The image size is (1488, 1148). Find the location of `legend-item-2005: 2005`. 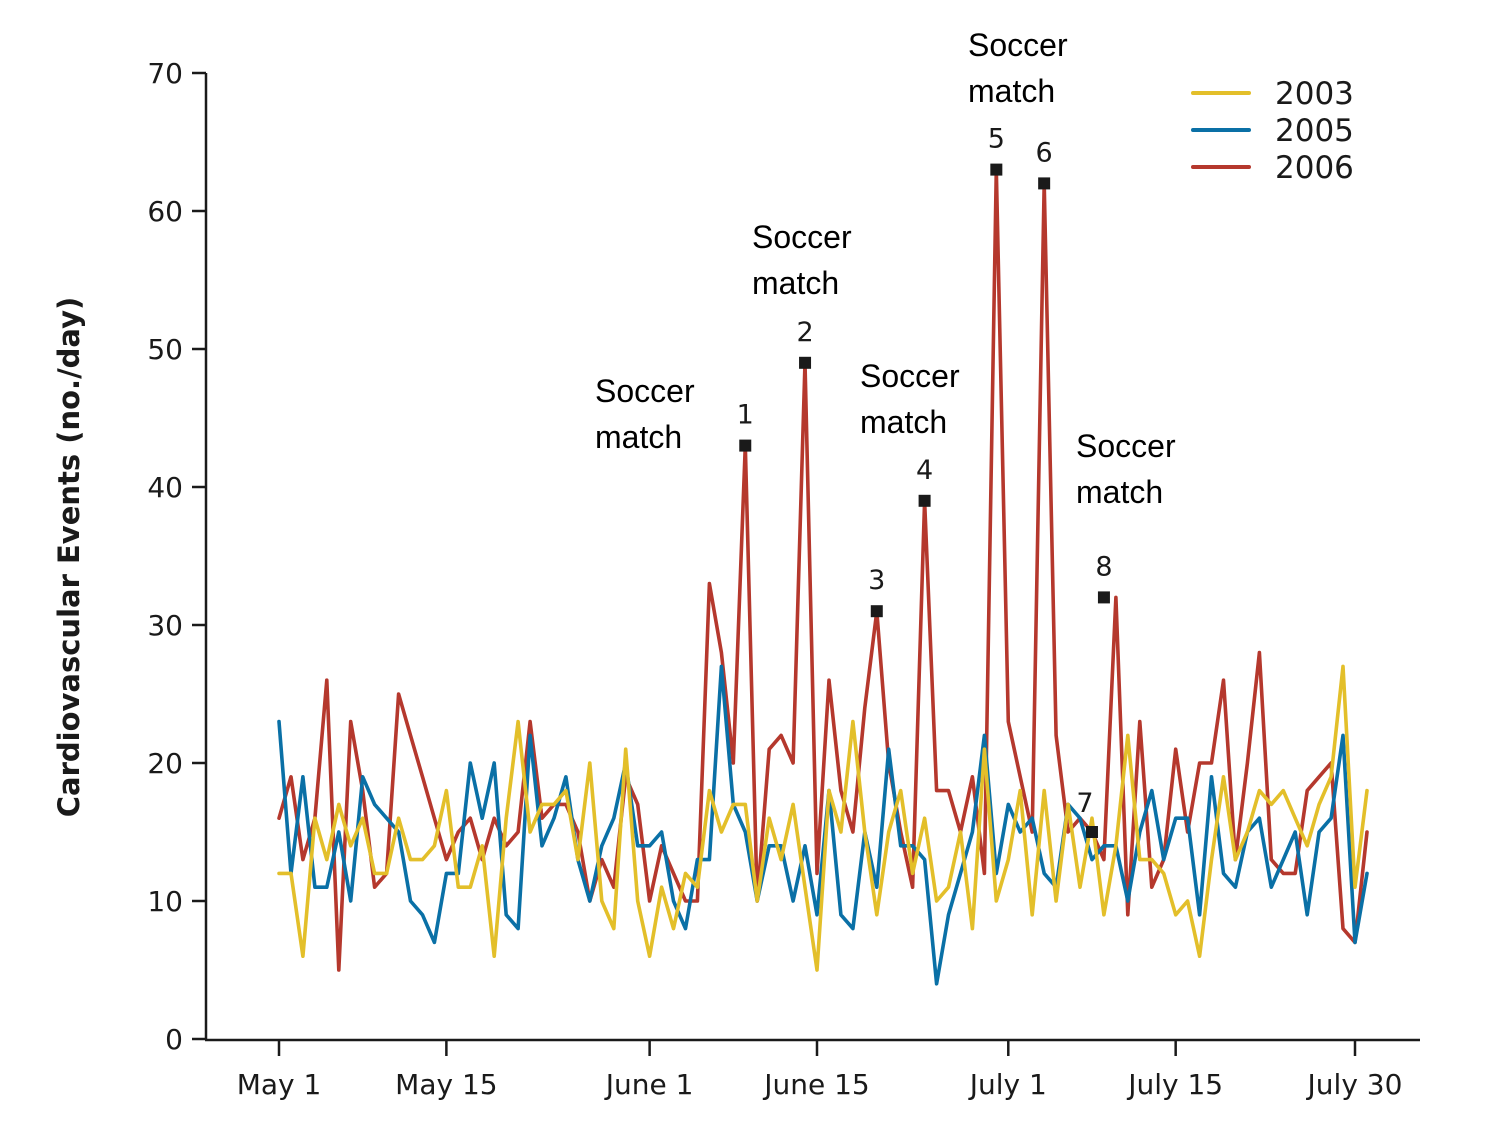

legend-item-2005: 2005 is located at coordinates (1272, 131).